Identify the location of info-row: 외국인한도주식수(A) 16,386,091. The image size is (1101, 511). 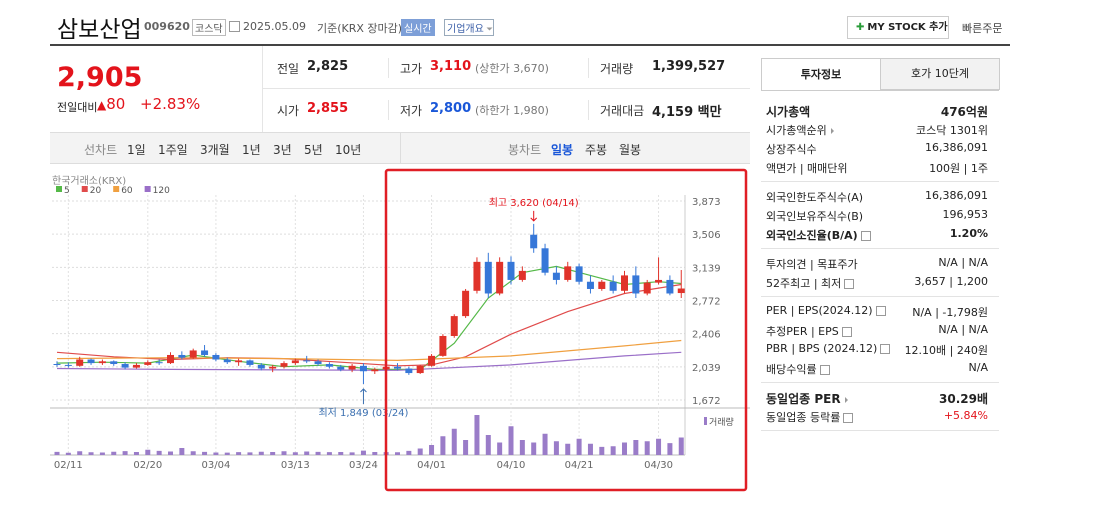
(880, 197).